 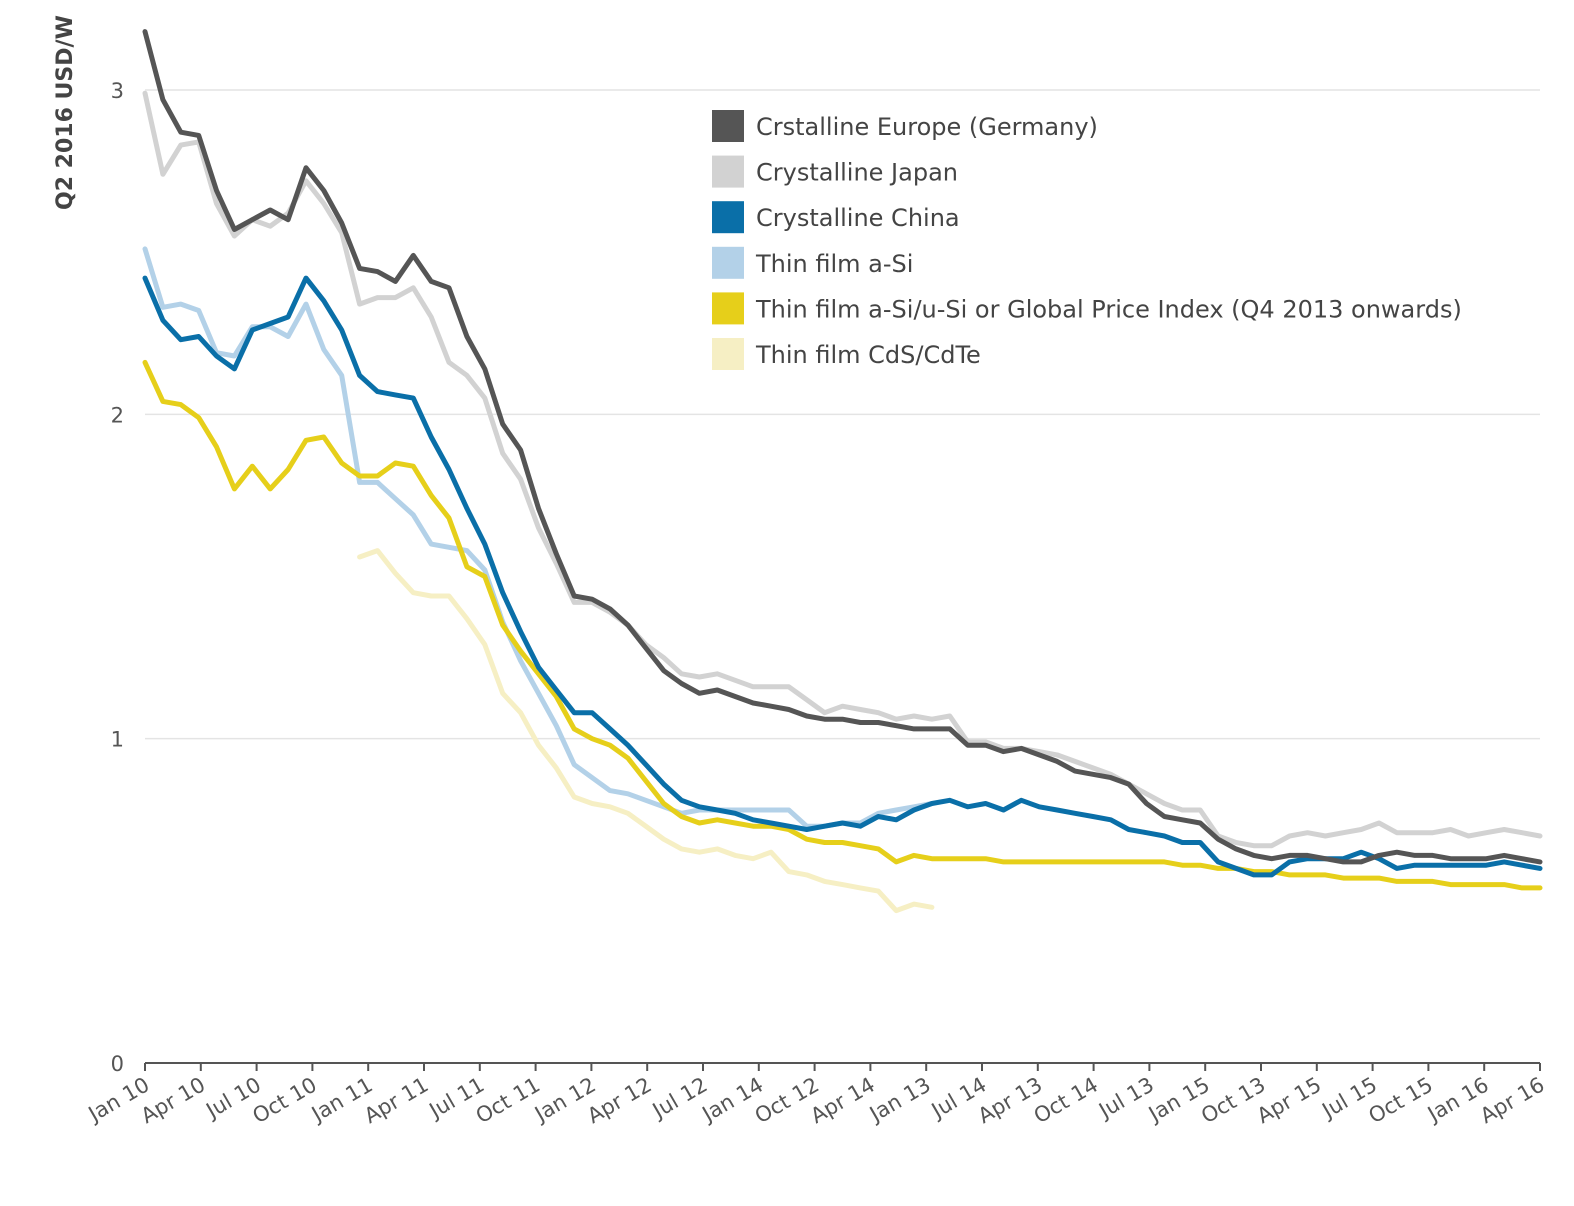 What do you see at coordinates (899, 1100) in the screenshot?
I see `x-tick-label: Jan 13` at bounding box center [899, 1100].